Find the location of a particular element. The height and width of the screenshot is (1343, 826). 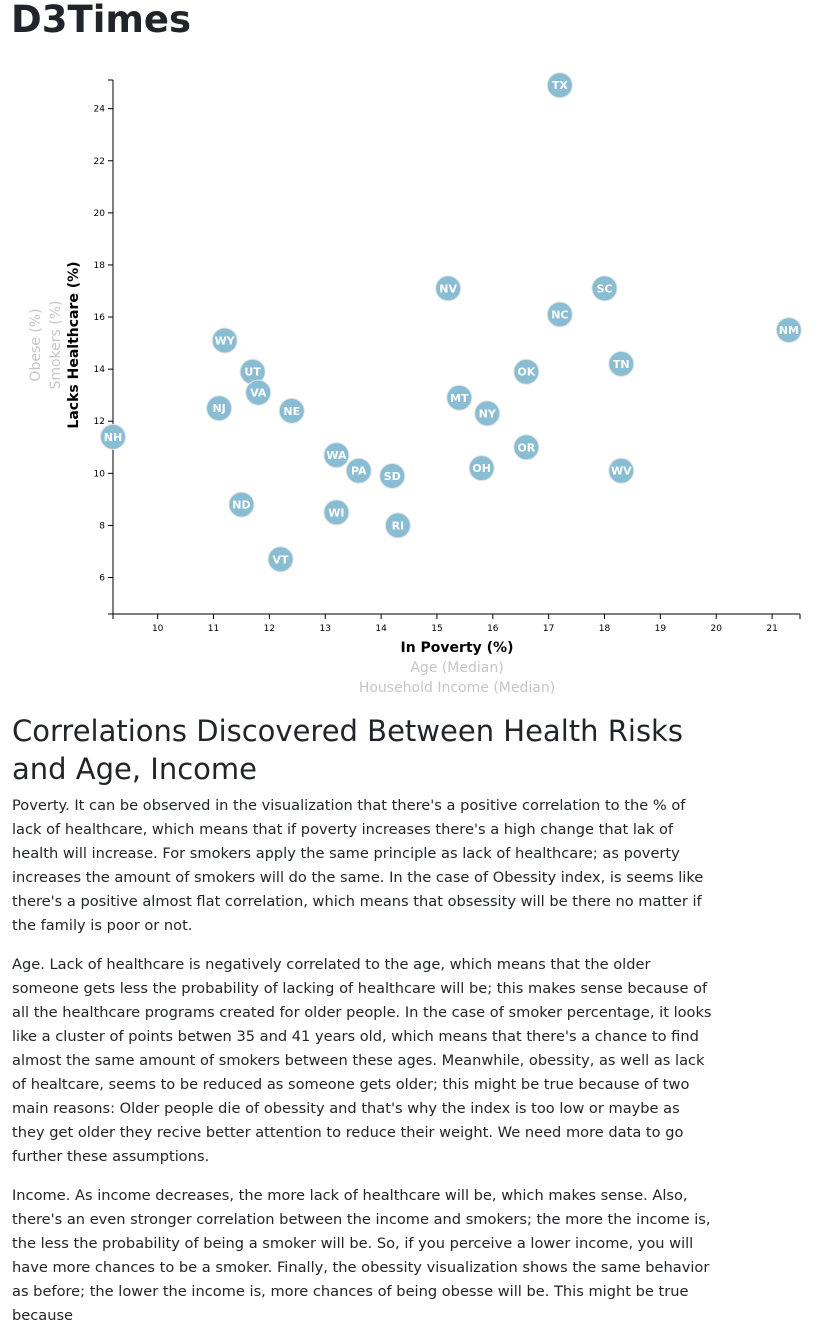

state-label: NC is located at coordinates (559, 314).